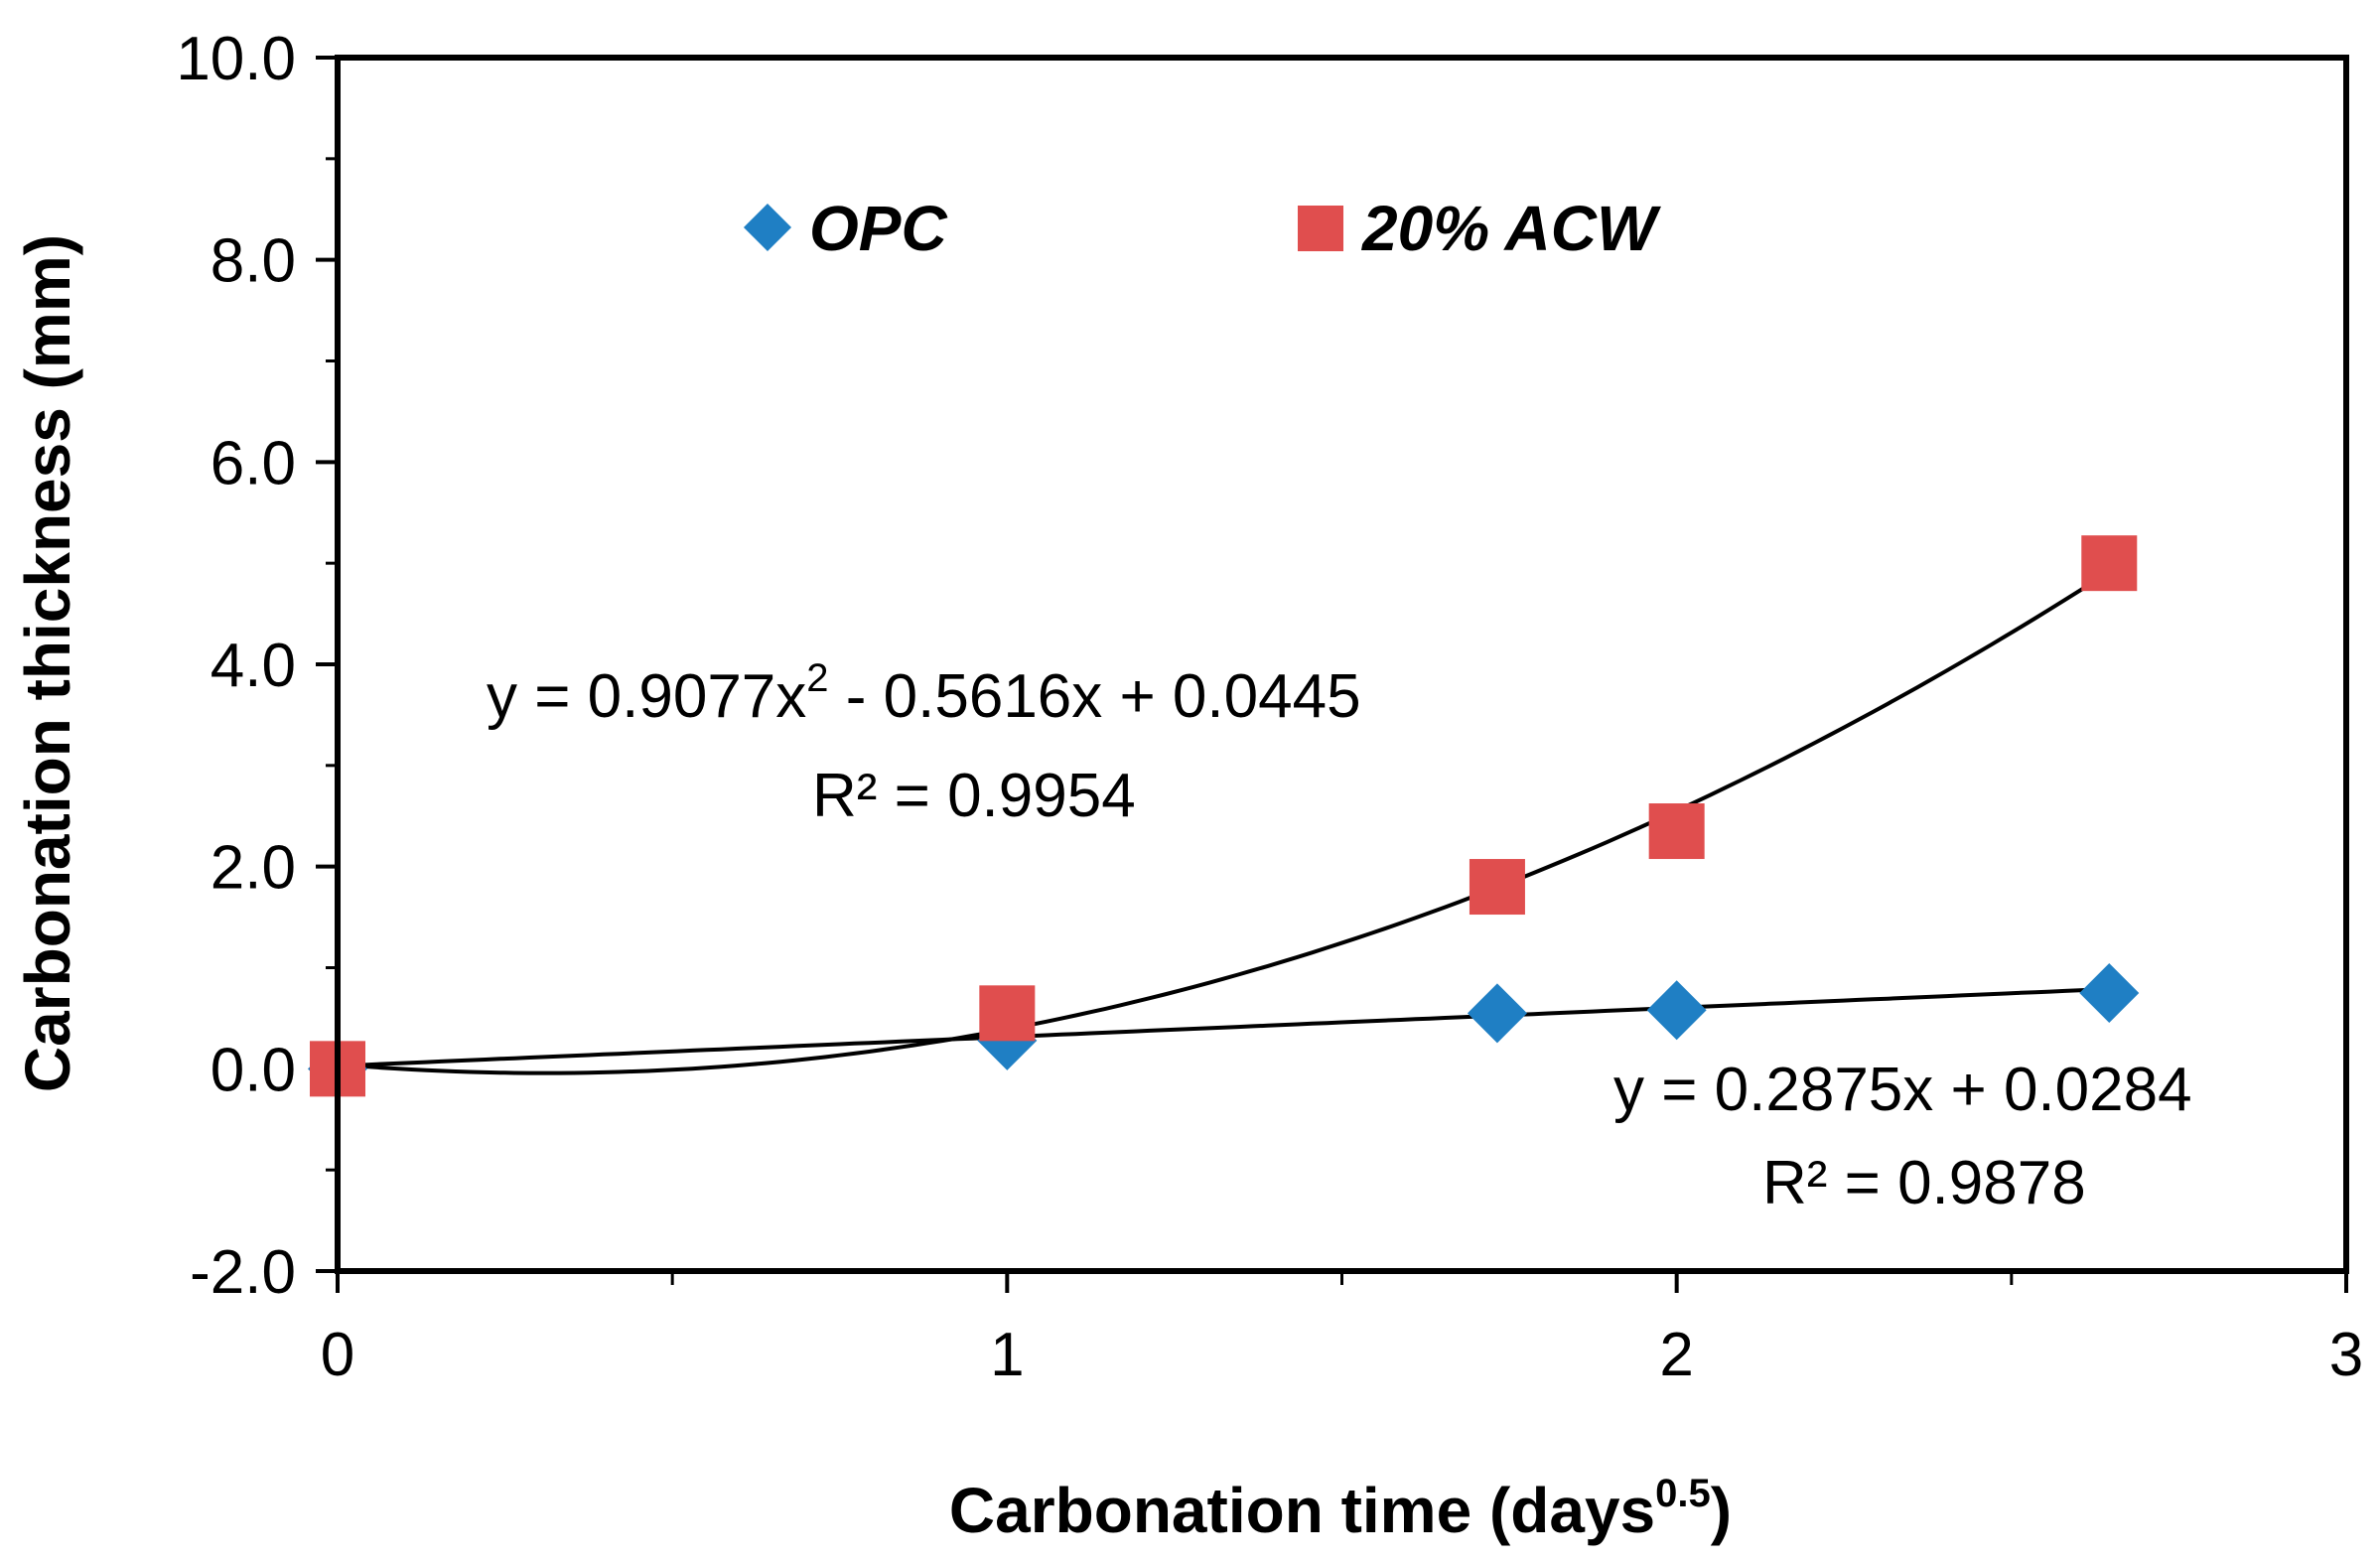  Describe the element at coordinates (1721, 1510) in the screenshot. I see `x-axis-title-close: )` at that location.